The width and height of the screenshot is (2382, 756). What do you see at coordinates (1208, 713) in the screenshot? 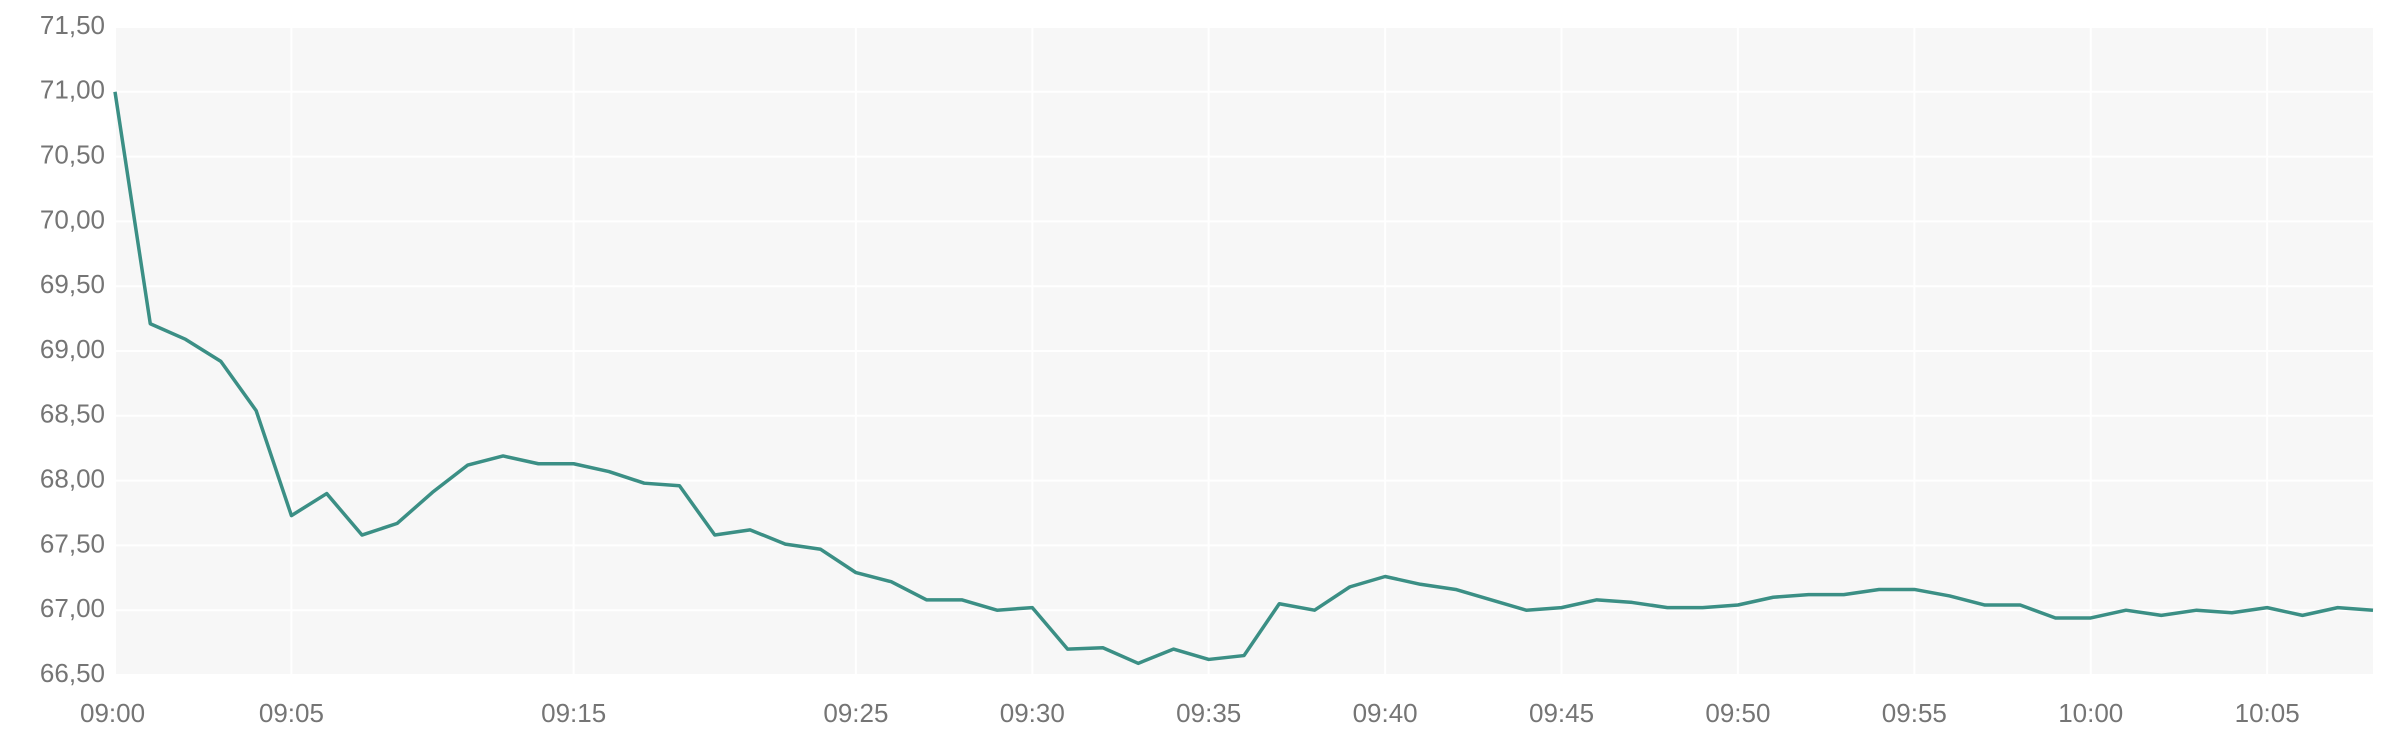
I see `x-tick-label: 09:35` at bounding box center [1208, 713].